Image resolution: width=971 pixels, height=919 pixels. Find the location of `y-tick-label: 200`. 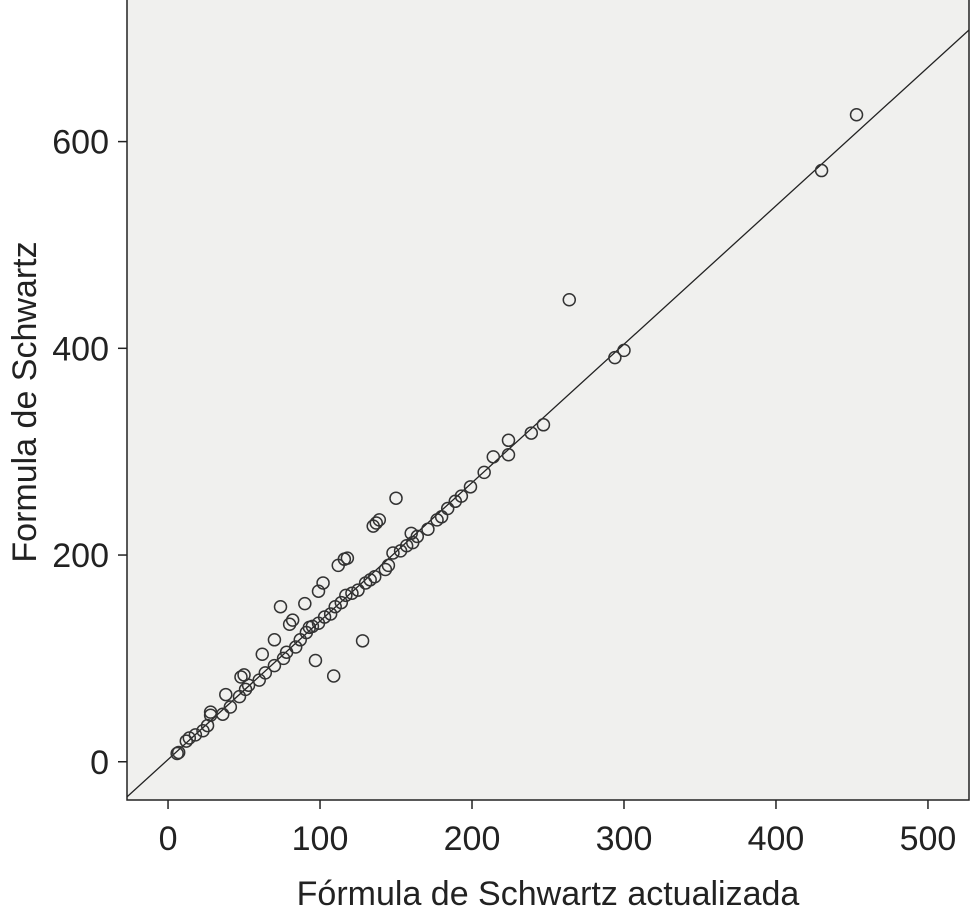

y-tick-label: 200 is located at coordinates (80, 556).